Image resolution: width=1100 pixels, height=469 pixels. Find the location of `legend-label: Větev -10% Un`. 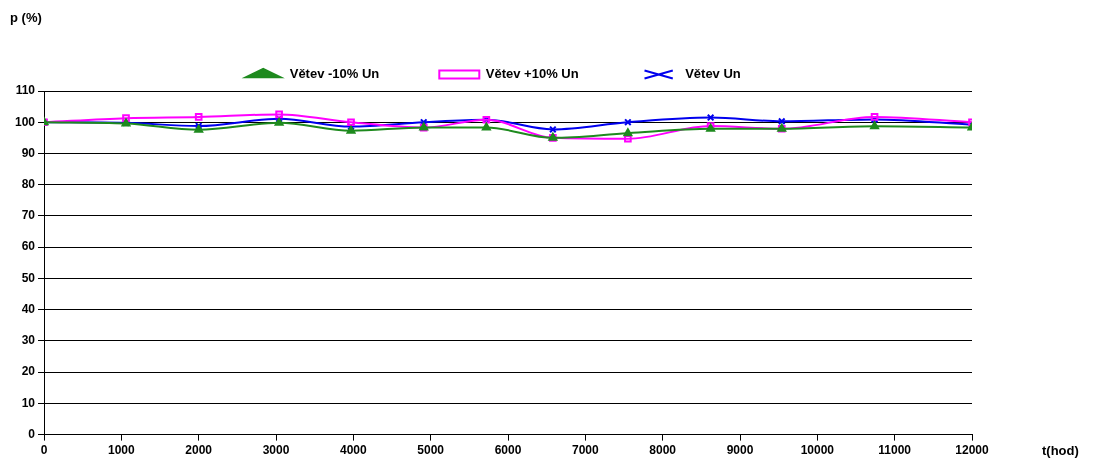

legend-label: Větev -10% Un is located at coordinates (334, 74).